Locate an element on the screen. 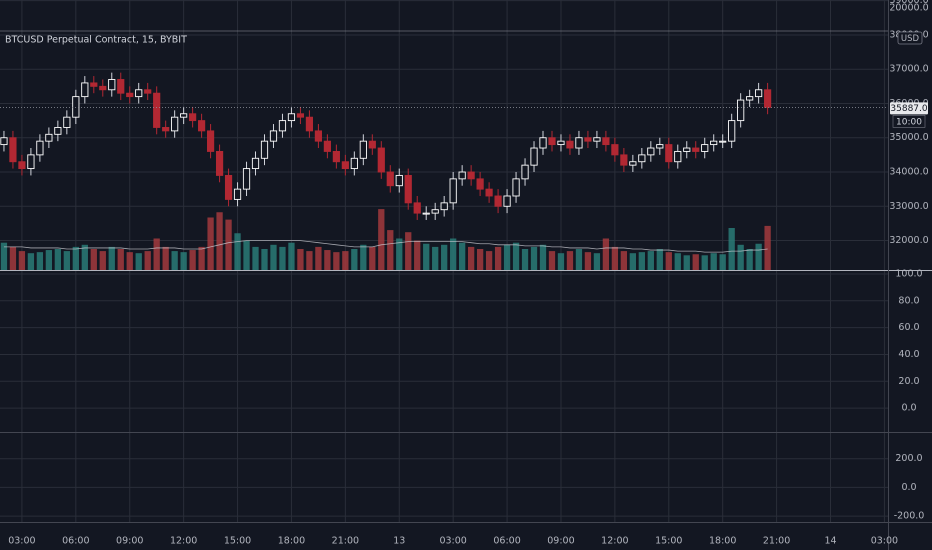 The width and height of the screenshot is (932, 550). y-tick-label: 20.0 is located at coordinates (908, 381).